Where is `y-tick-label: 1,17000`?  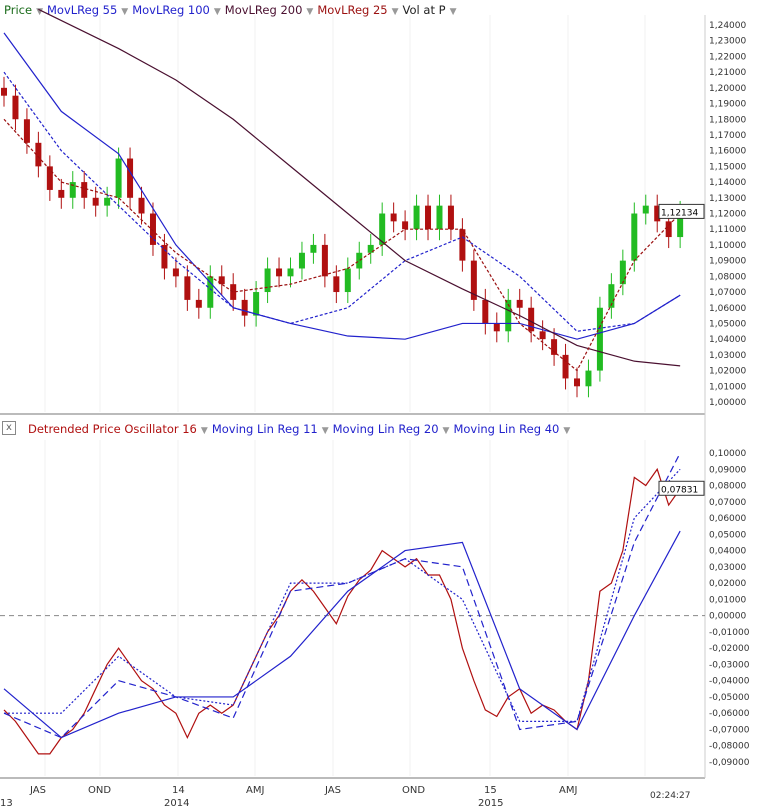 y-tick-label: 1,17000 is located at coordinates (727, 136).